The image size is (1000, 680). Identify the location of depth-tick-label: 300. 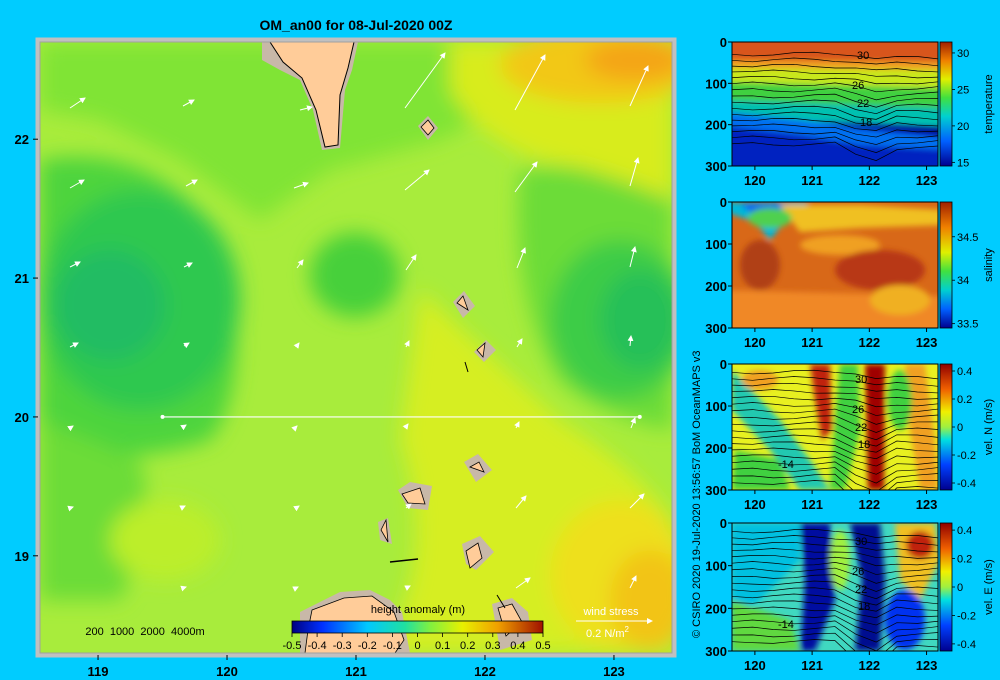
(716, 166).